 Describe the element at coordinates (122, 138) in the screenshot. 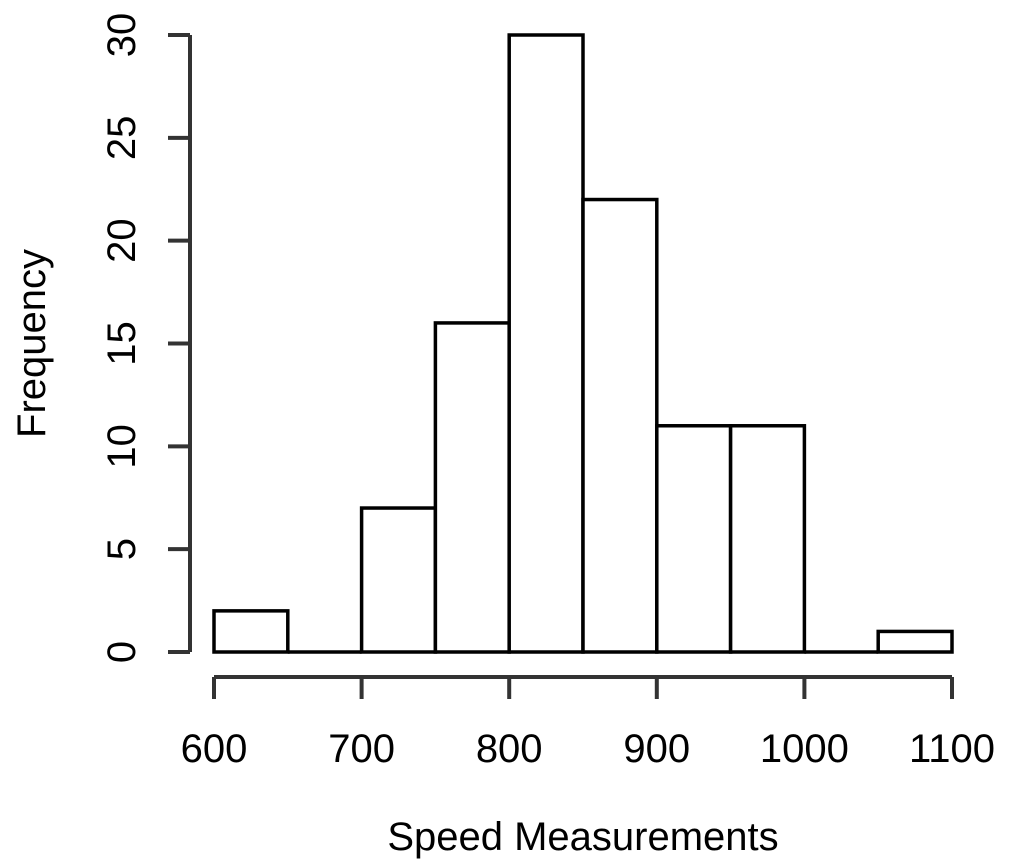

I see `y-tick-label: 25` at that location.